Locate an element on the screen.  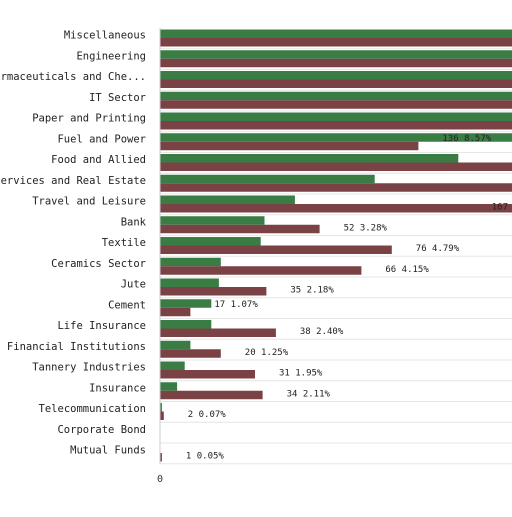
category-label: Tannery Industries is located at coordinates (89, 368).